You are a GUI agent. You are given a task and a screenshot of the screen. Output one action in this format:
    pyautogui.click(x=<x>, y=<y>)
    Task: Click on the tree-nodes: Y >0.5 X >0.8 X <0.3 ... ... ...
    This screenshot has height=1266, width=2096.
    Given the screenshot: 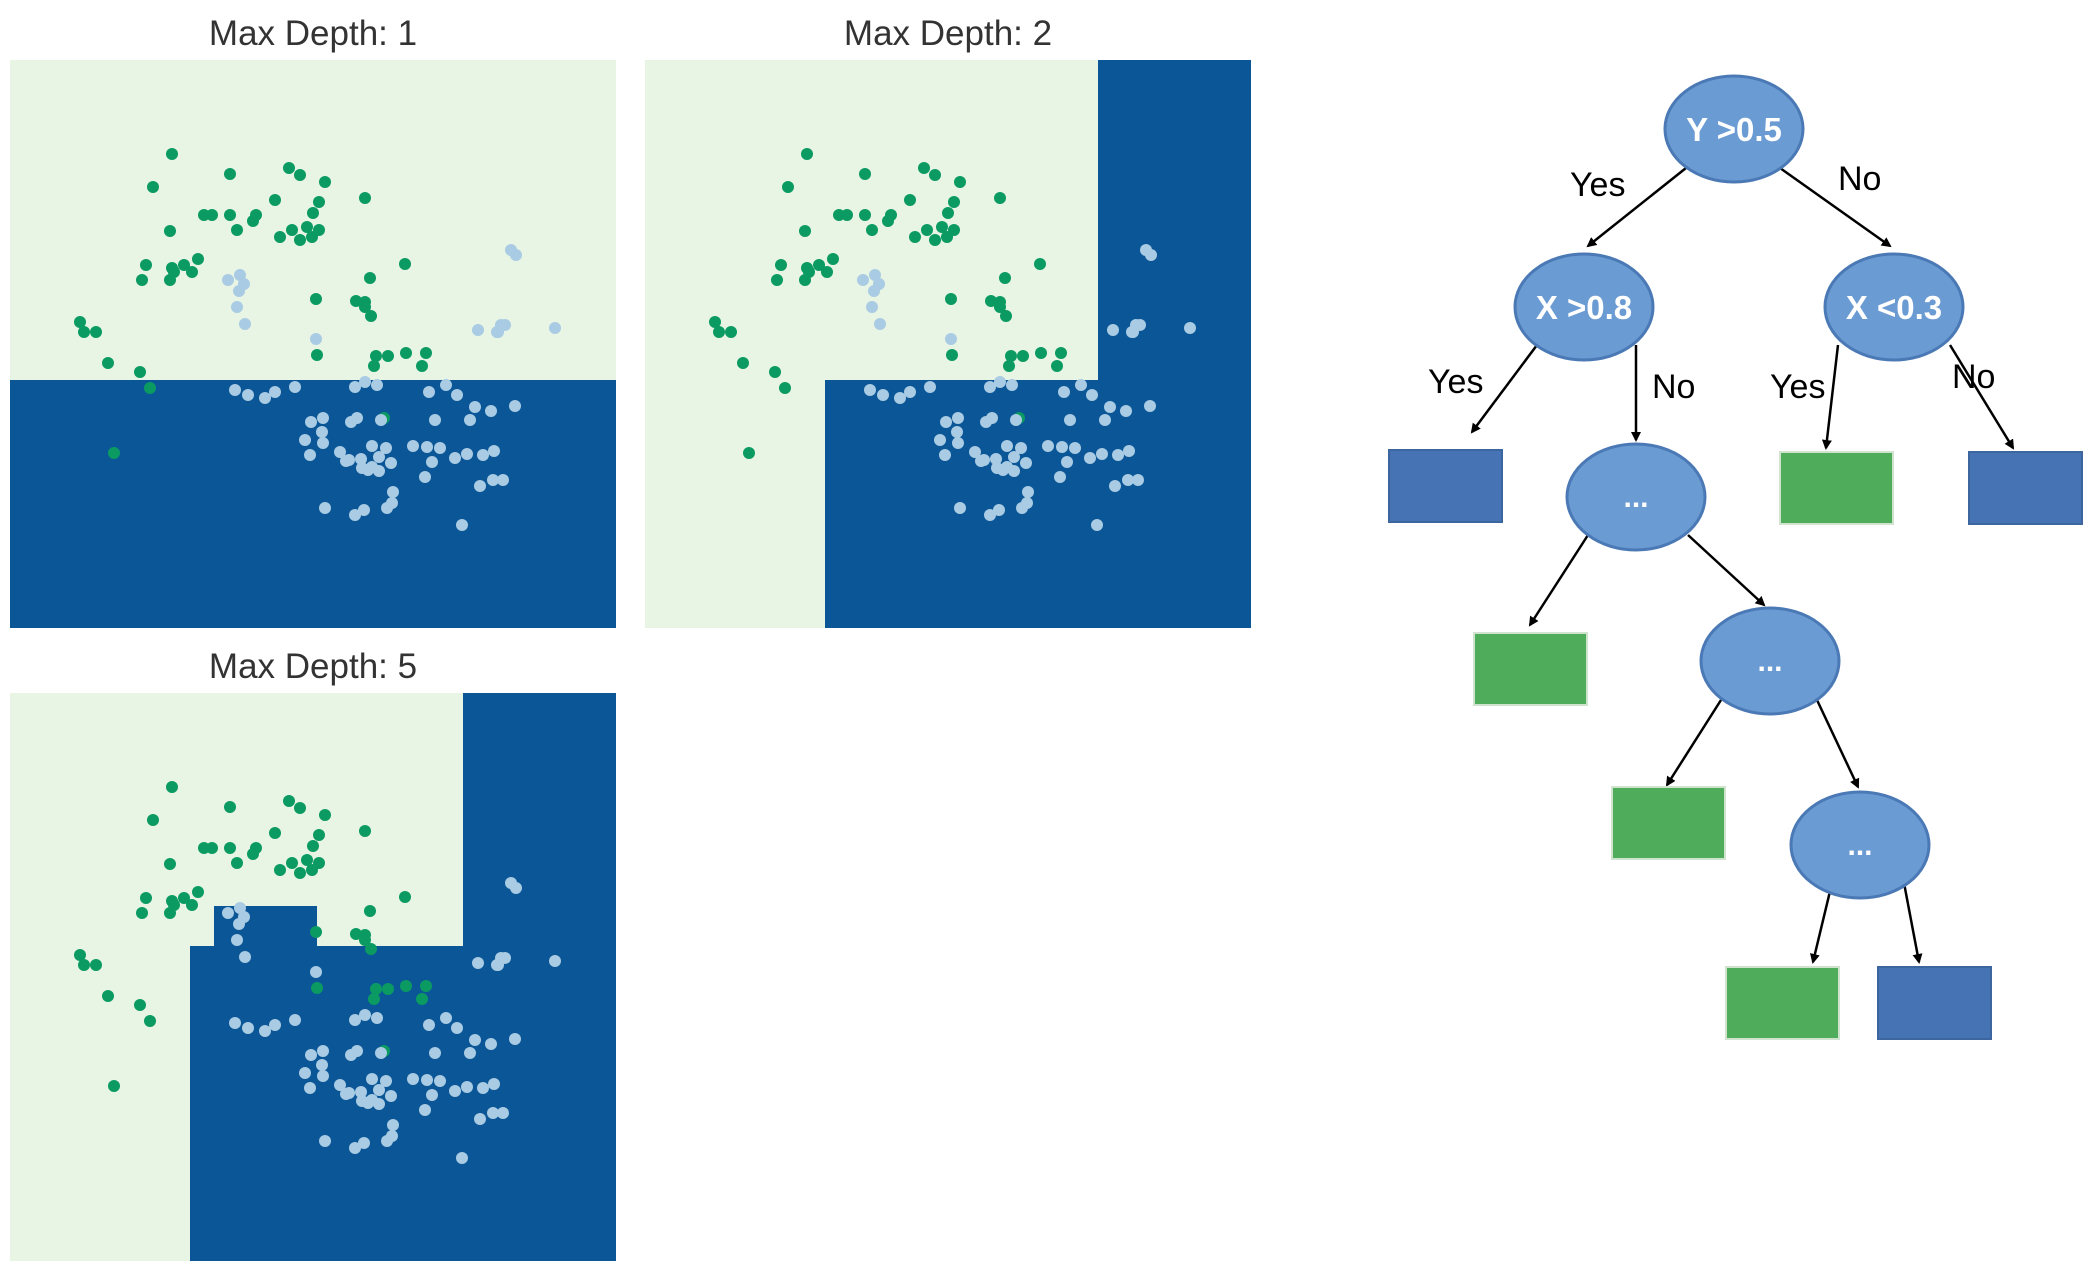 What is the action you would take?
    pyautogui.click(x=1739, y=487)
    